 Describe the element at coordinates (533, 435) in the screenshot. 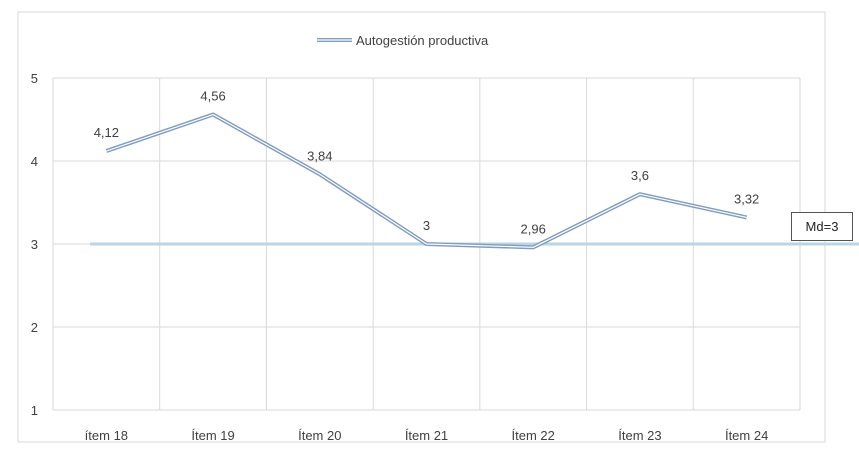

I see `x-tick-label-5: Ítem 22` at that location.